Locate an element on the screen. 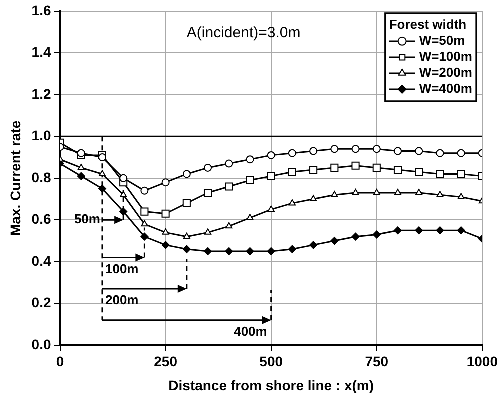 The height and width of the screenshot is (403, 501). y-tick-label: 1.0 is located at coordinates (42, 136).